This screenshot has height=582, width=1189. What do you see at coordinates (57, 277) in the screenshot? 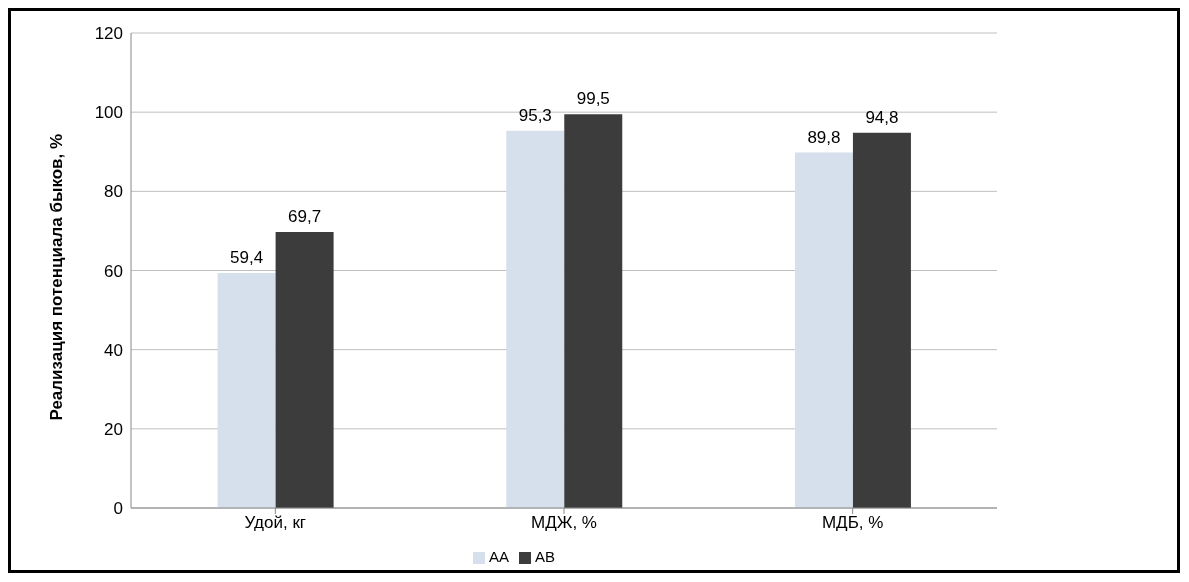
I see `y-axis-title: Реализация потенциала быков, %` at bounding box center [57, 277].